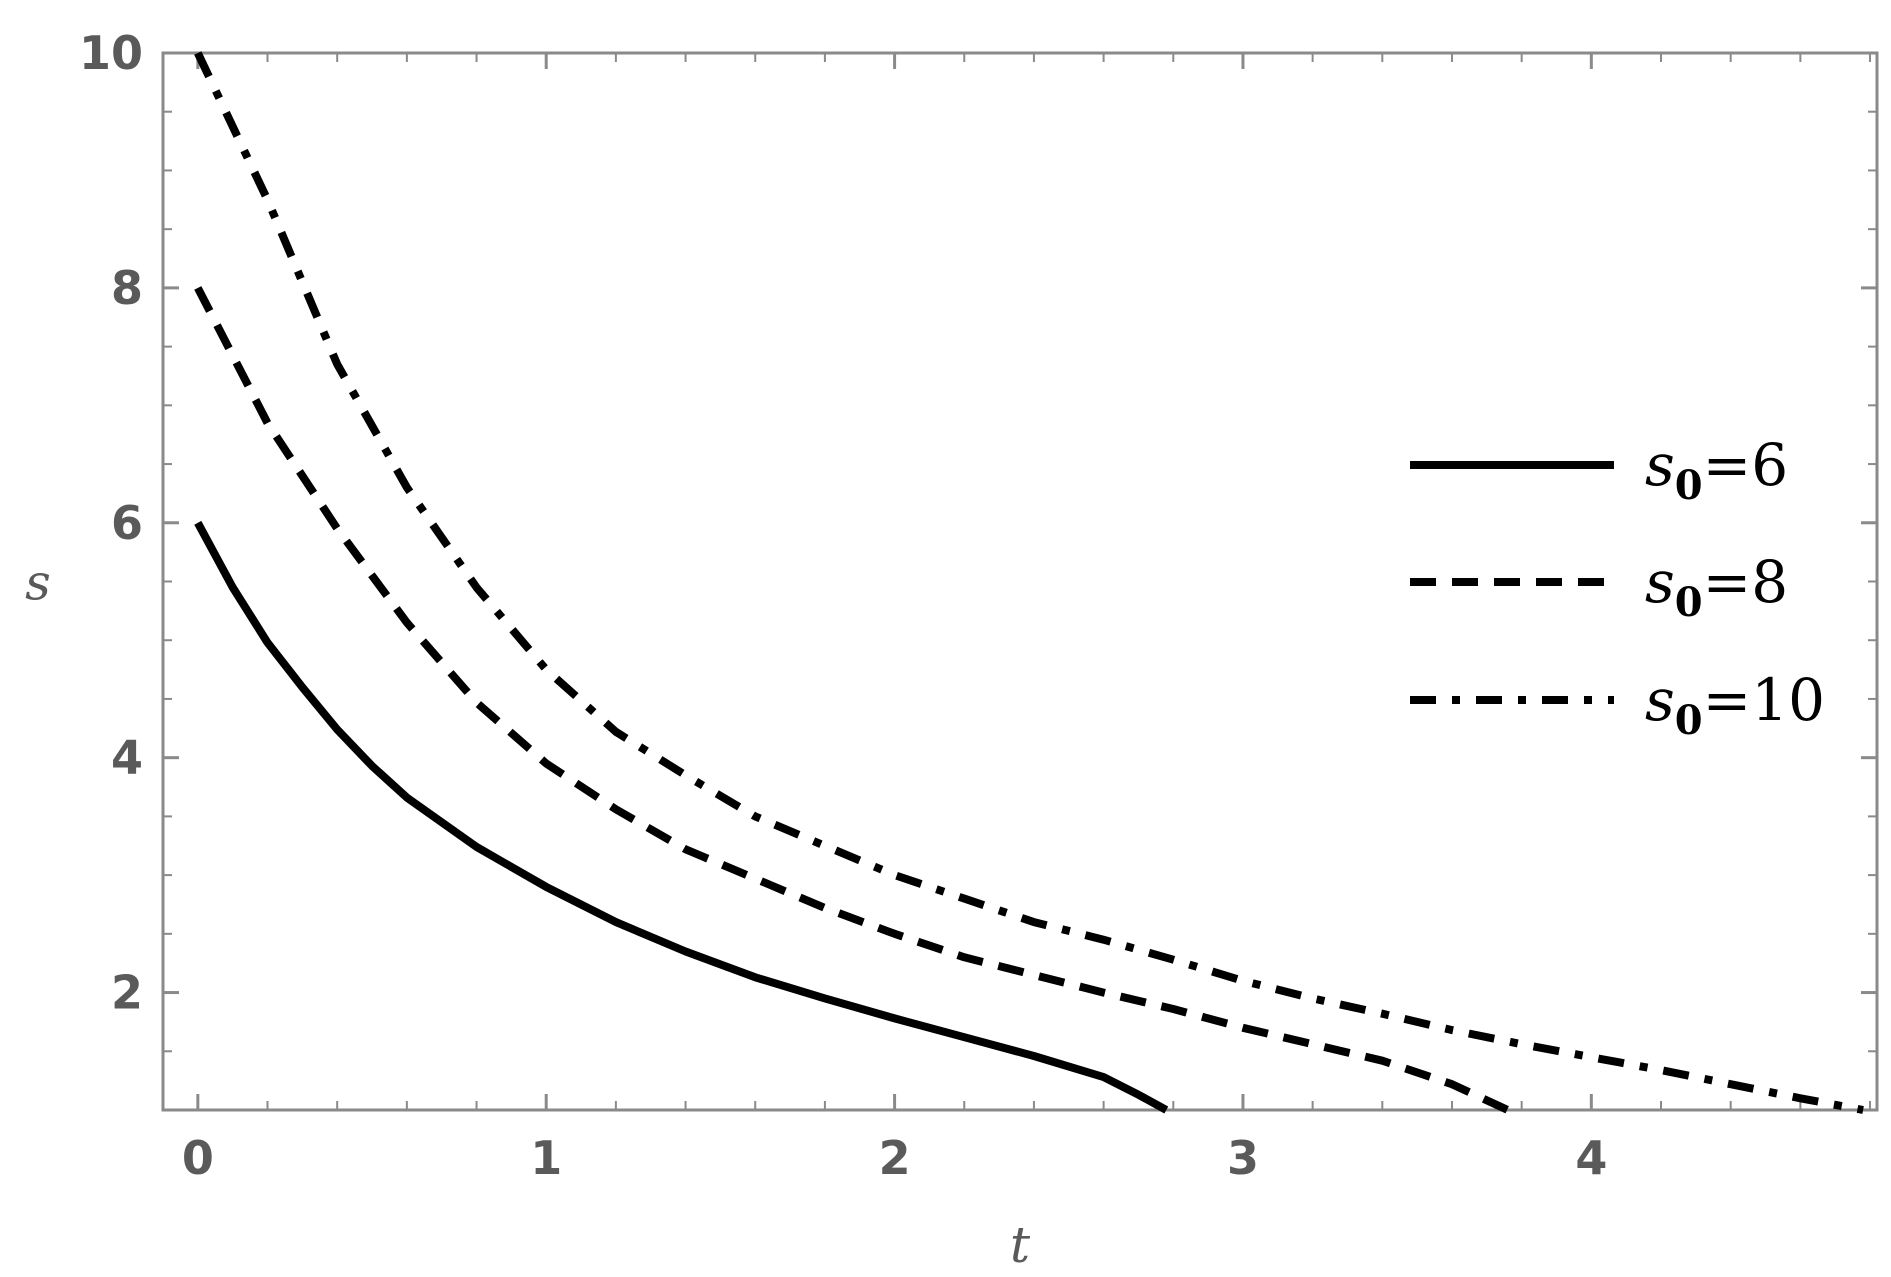 The height and width of the screenshot is (1277, 1891). Describe the element at coordinates (1617, 587) in the screenshot. I see `legend: s0=6s0=8s0=10` at that location.